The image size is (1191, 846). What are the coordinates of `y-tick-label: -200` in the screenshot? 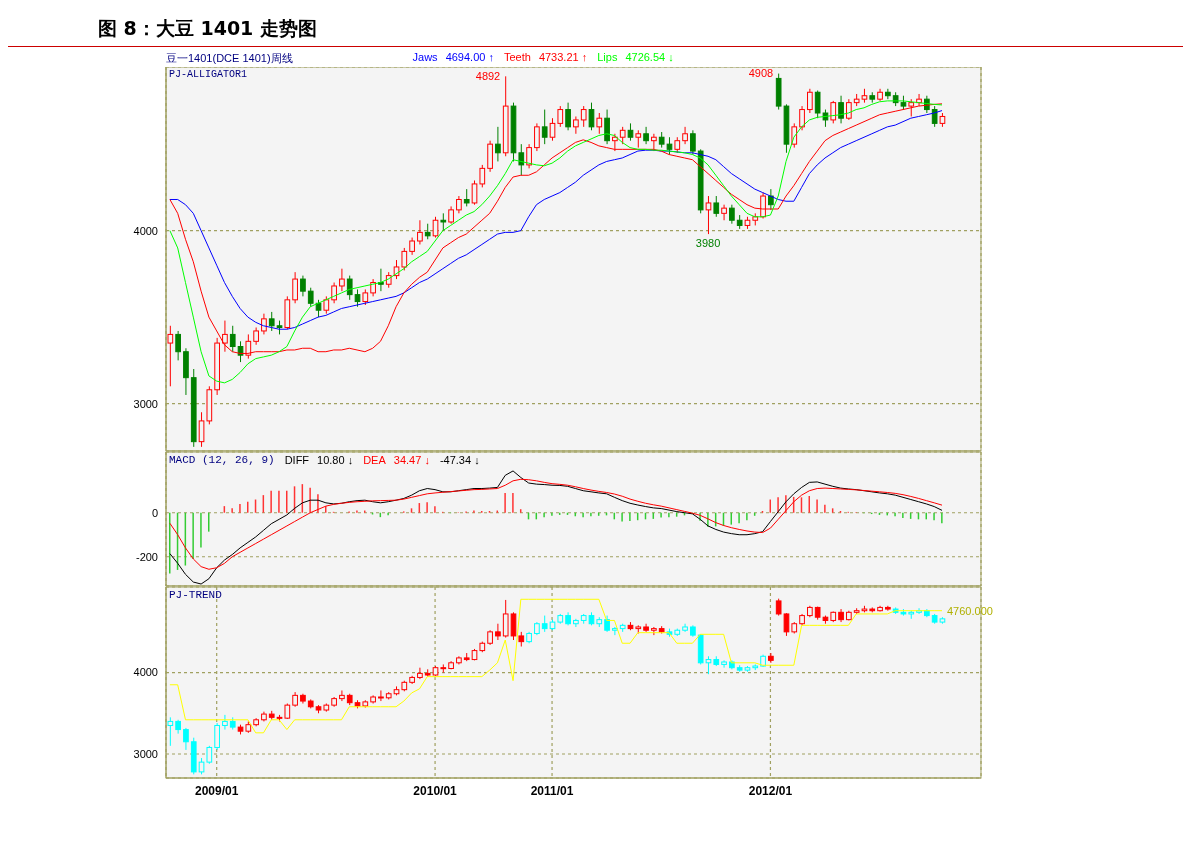 It's located at (146, 556).